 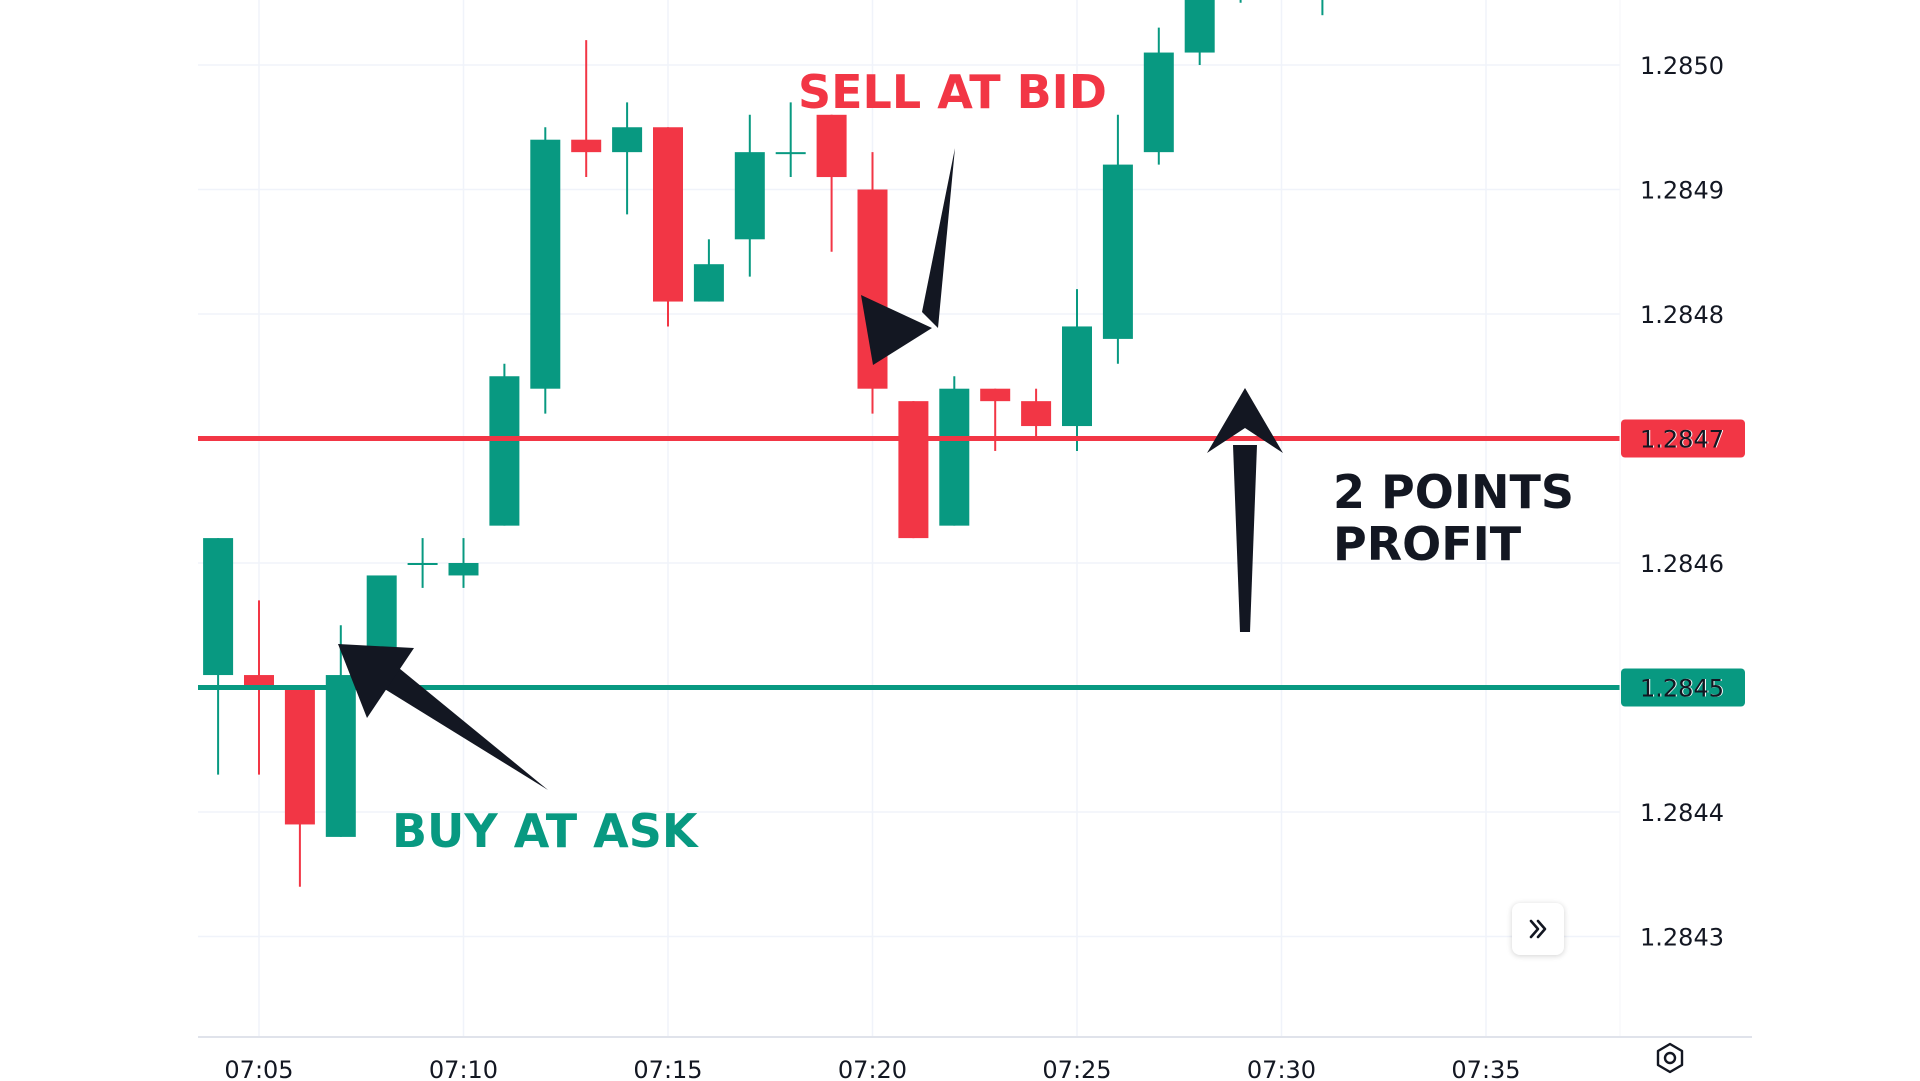 What do you see at coordinates (1453, 492) in the screenshot?
I see `profit-label-line-1: 2 POINTS` at bounding box center [1453, 492].